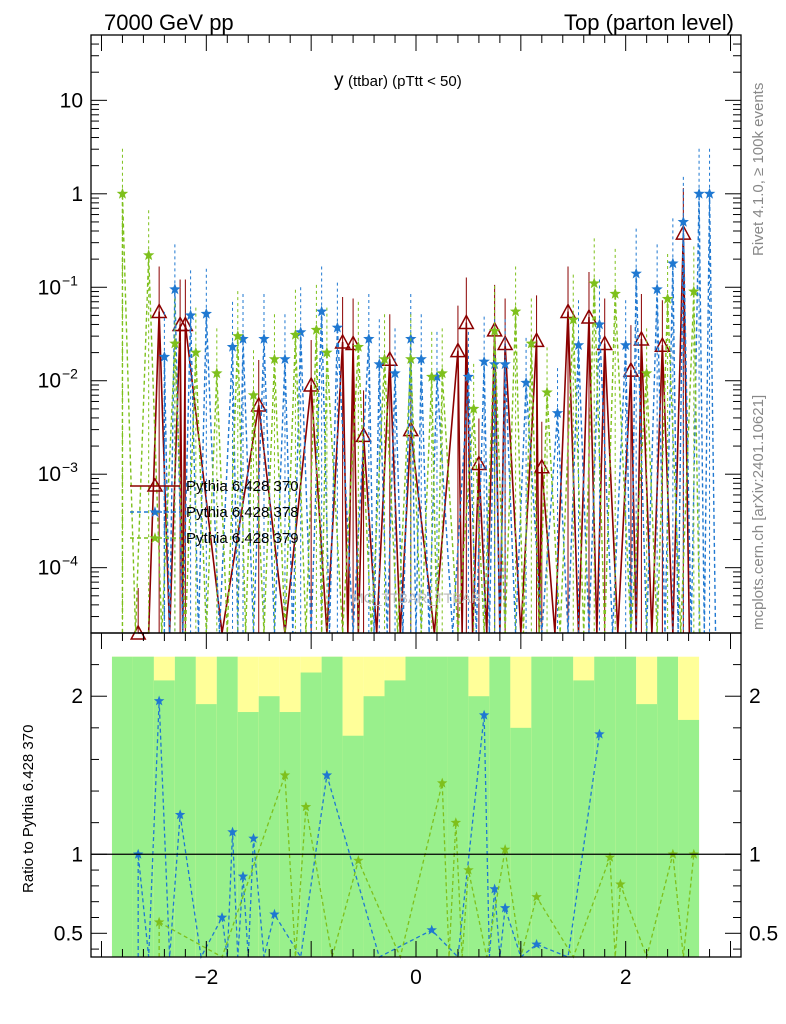  Describe the element at coordinates (417, 598) in the screenshot. I see `watermark: MC_TTBAR_TTBAR` at that location.